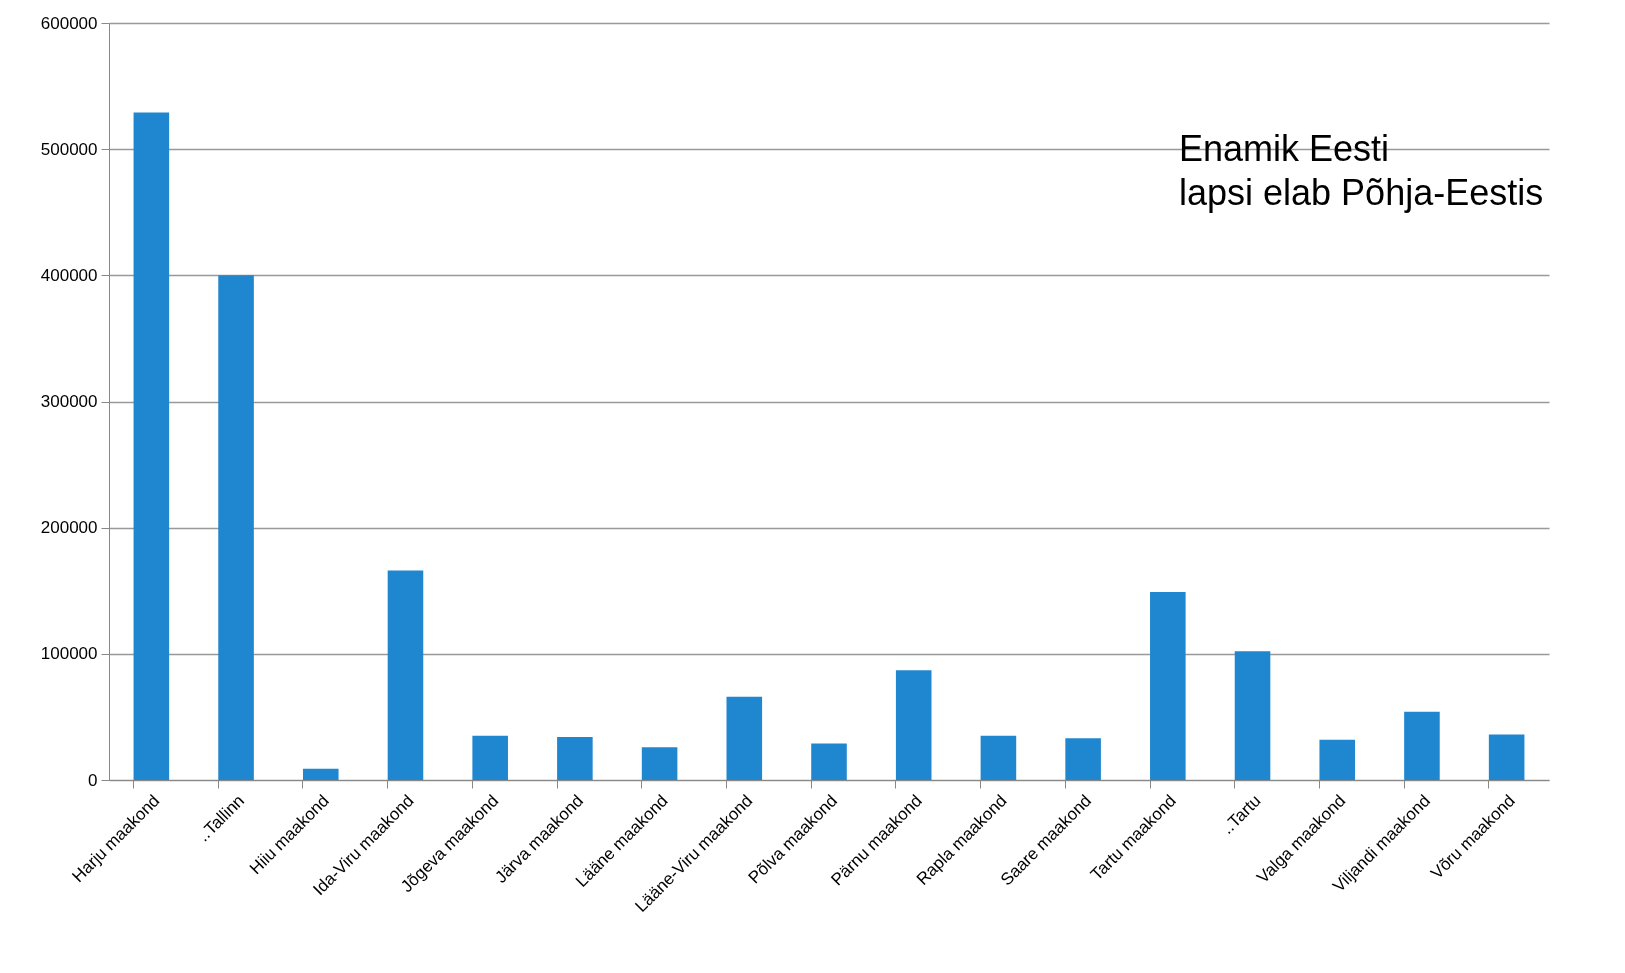  I want to click on y-tick-label: 500000, so click(69, 149).